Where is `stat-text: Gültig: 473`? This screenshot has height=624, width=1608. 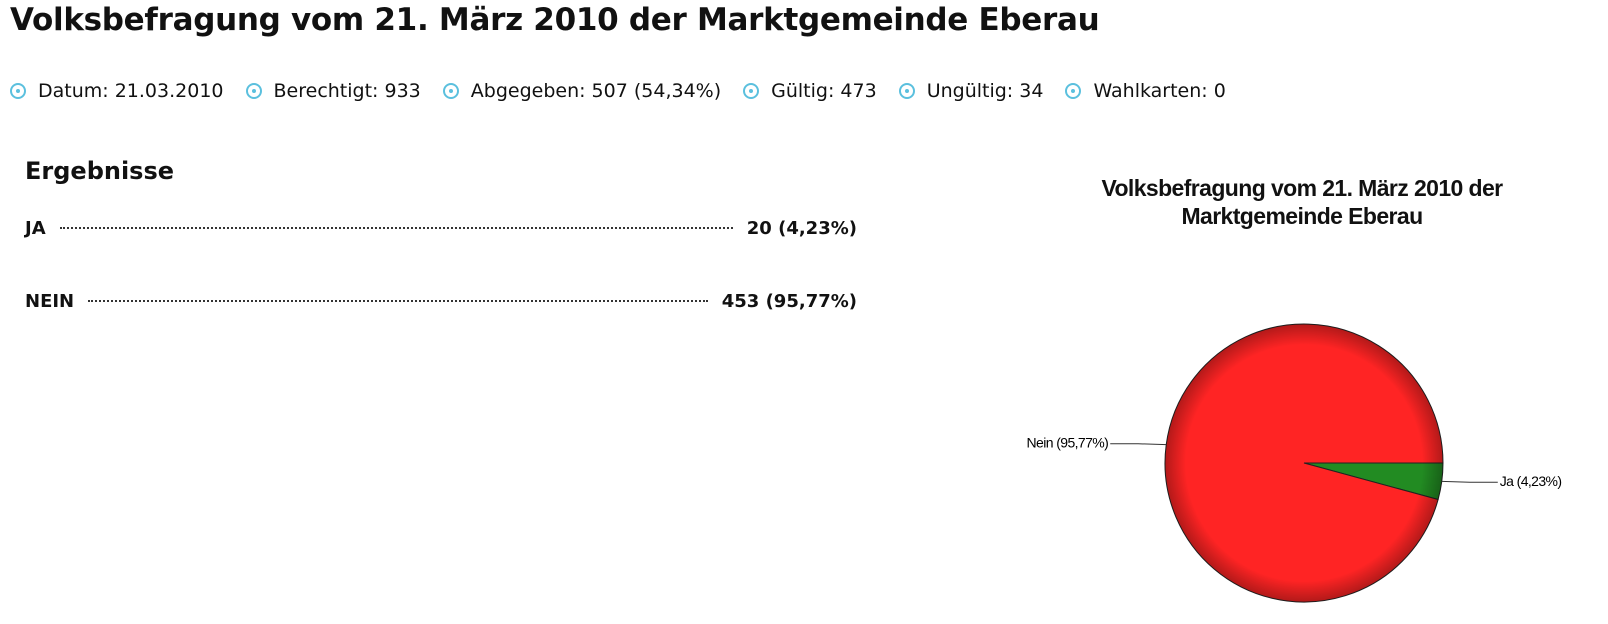 stat-text: Gültig: 473 is located at coordinates (824, 91).